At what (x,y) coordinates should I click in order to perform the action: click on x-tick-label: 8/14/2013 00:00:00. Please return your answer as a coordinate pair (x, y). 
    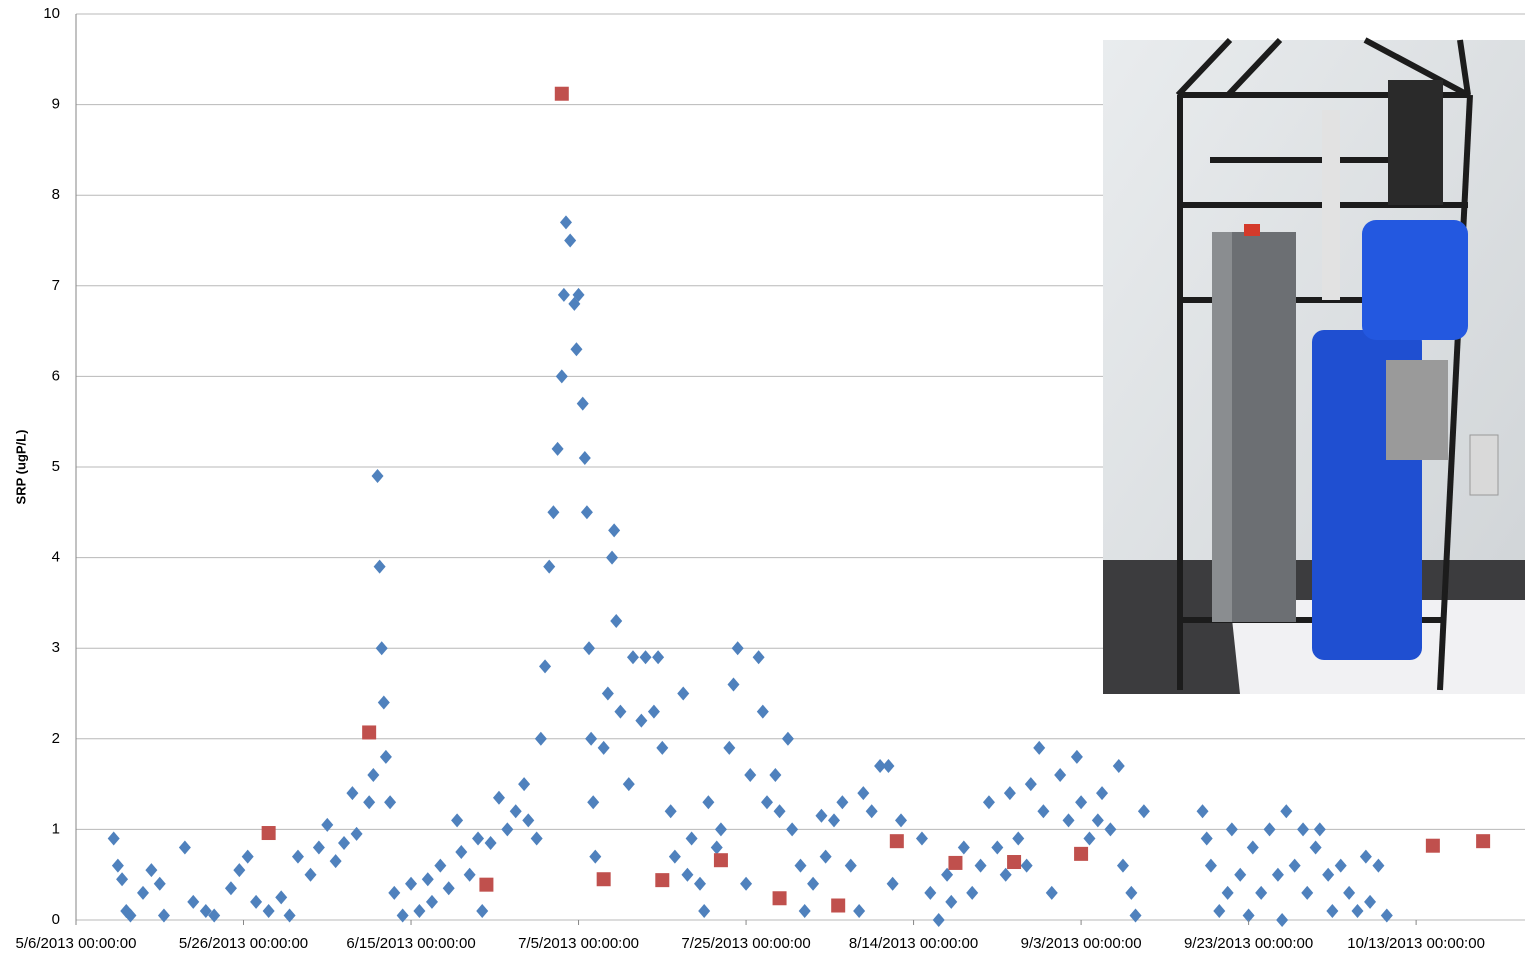
    Looking at the image, I should click on (913, 943).